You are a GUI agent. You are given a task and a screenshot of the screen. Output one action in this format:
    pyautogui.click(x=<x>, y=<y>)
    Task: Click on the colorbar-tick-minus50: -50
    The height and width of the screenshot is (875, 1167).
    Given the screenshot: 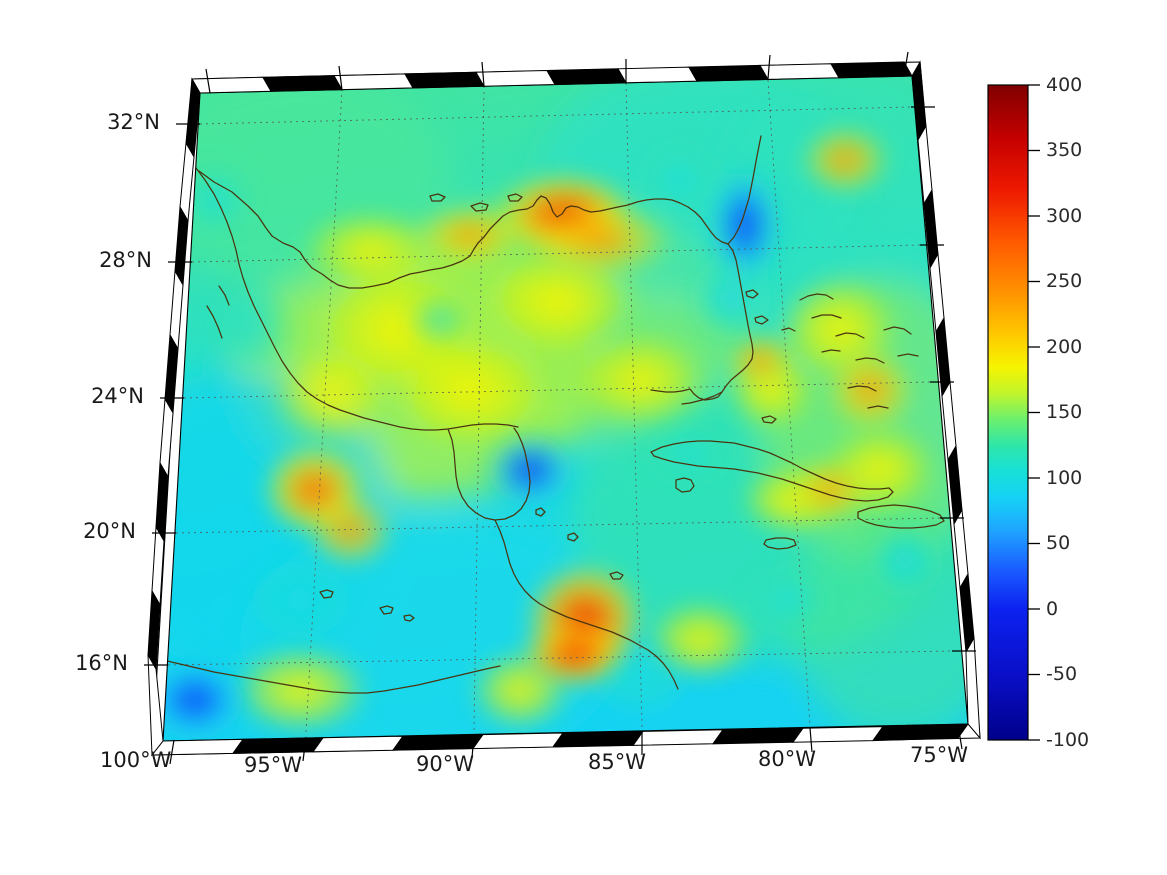 What is the action you would take?
    pyautogui.click(x=1062, y=674)
    